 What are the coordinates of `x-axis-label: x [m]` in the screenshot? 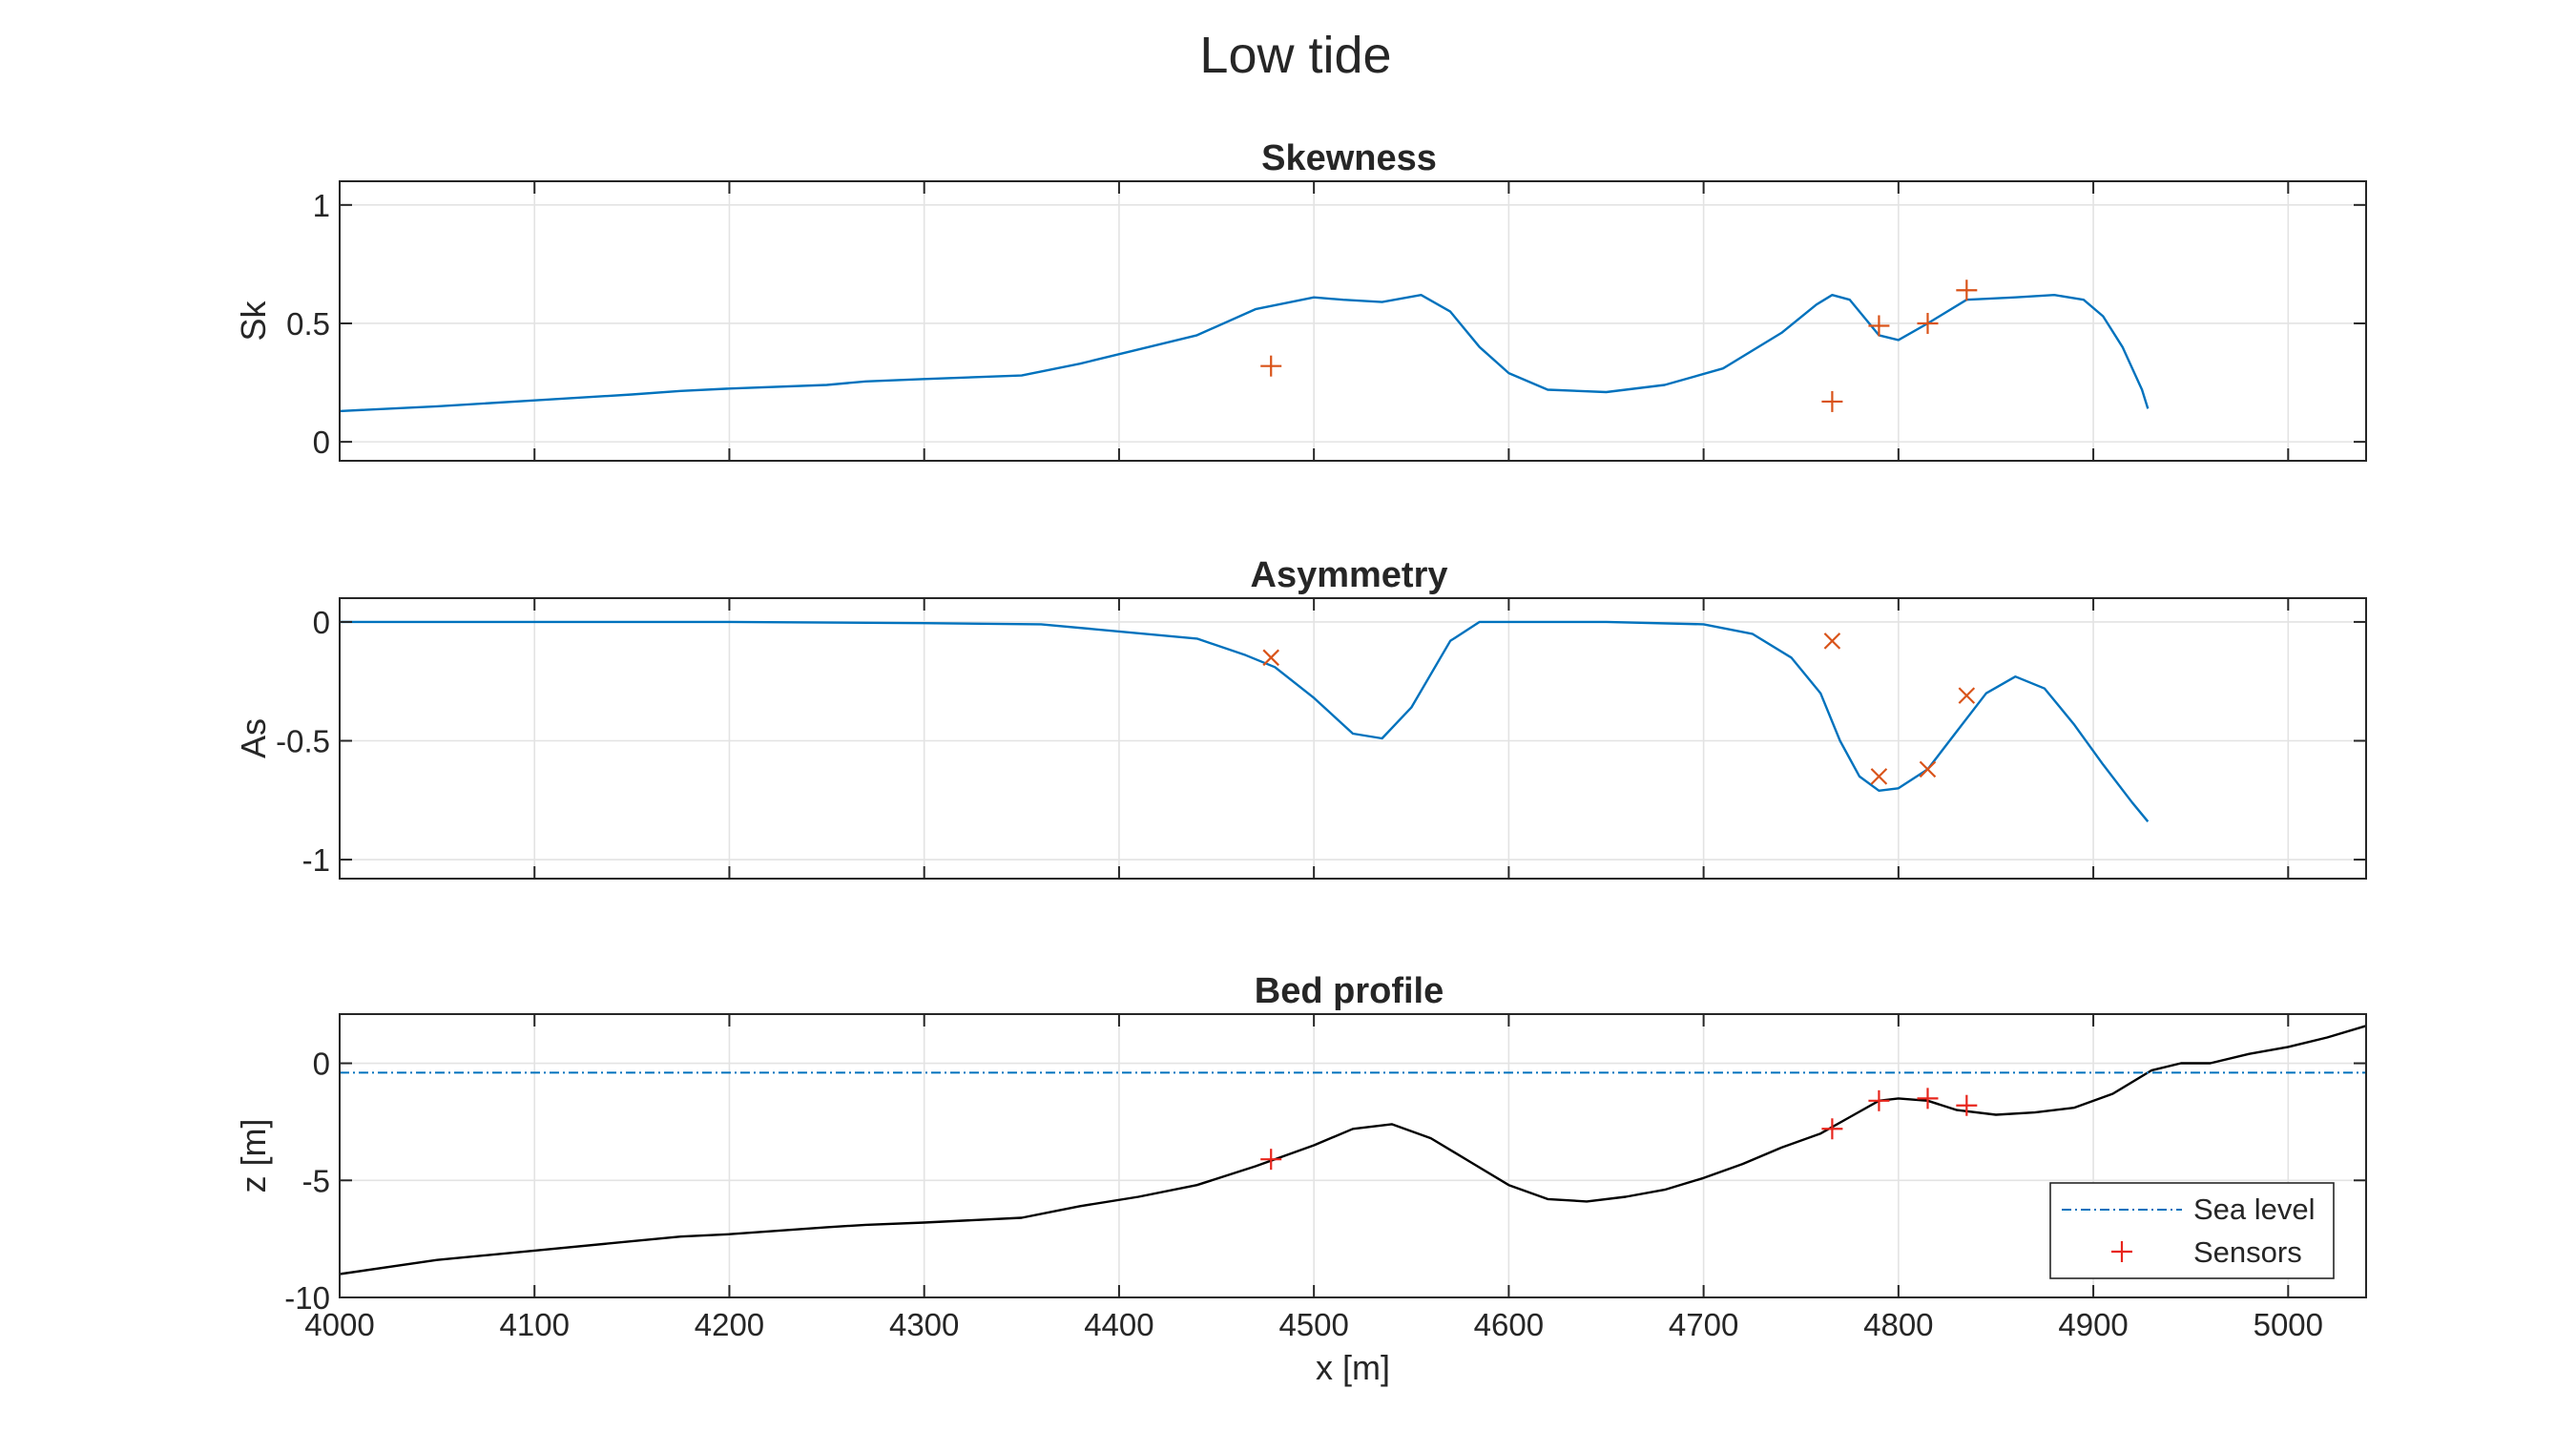 It's located at (1353, 1367).